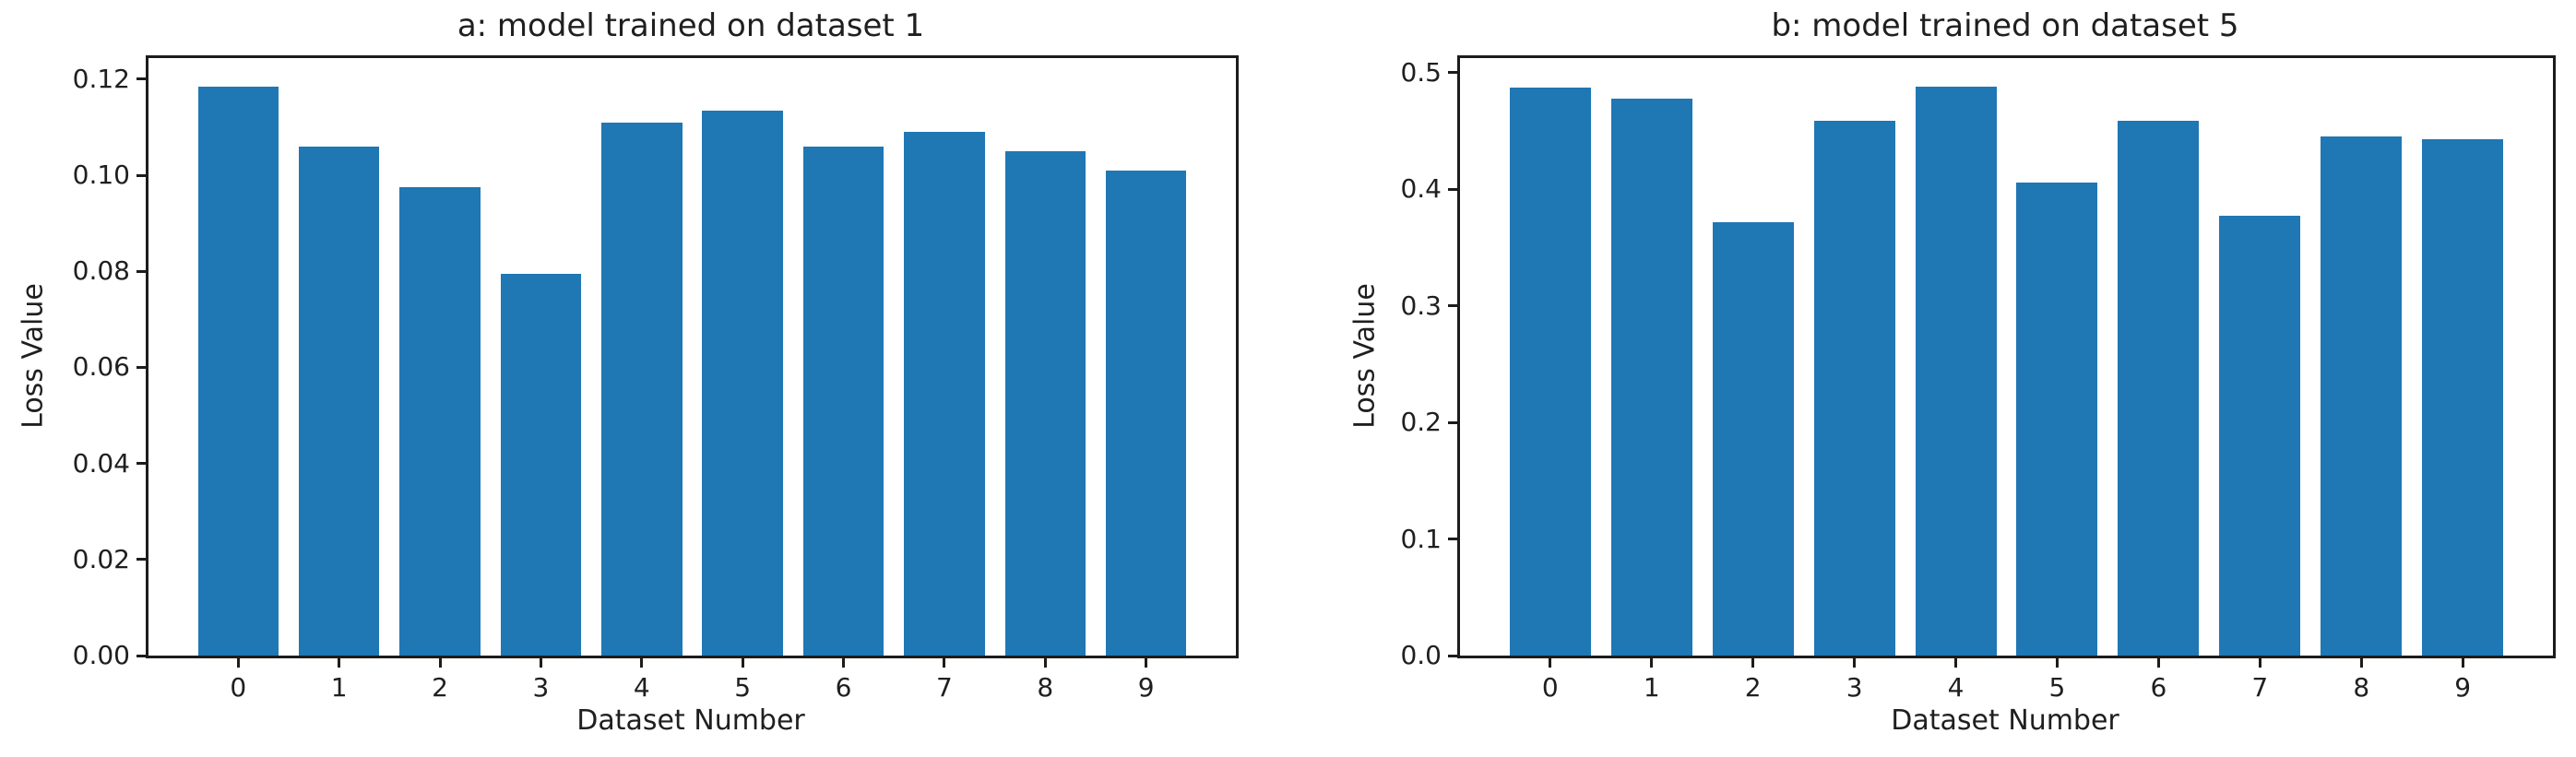 The image size is (2576, 757). What do you see at coordinates (691, 25) in the screenshot?
I see `chart-a-title: a: model trained on dataset 1` at bounding box center [691, 25].